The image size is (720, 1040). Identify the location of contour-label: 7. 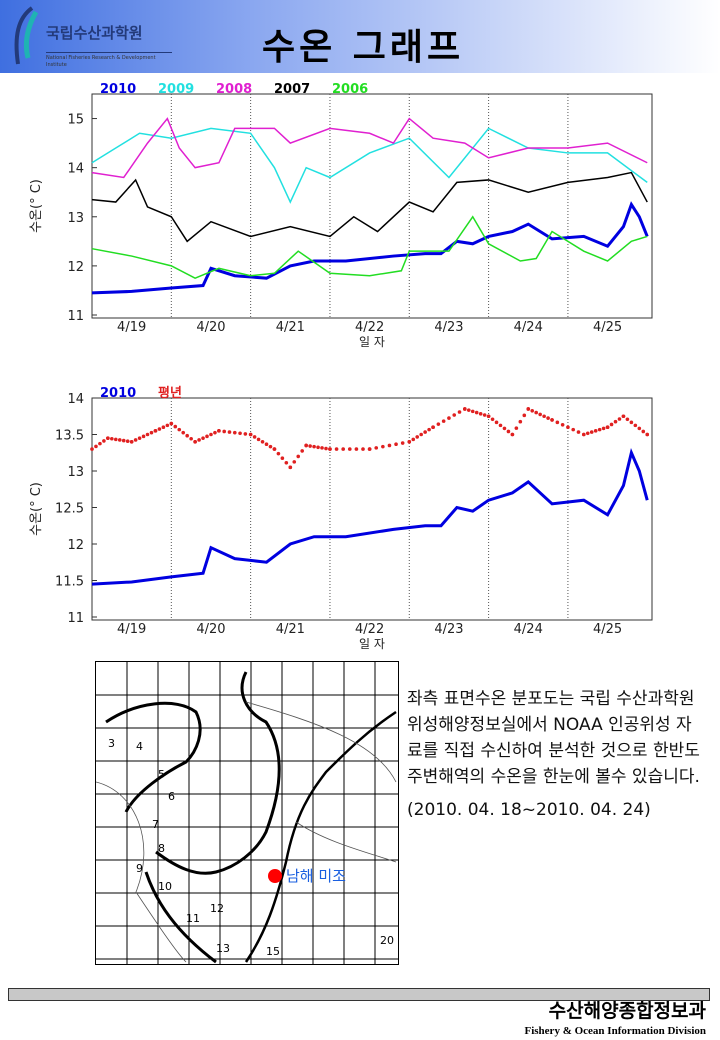
(155, 824).